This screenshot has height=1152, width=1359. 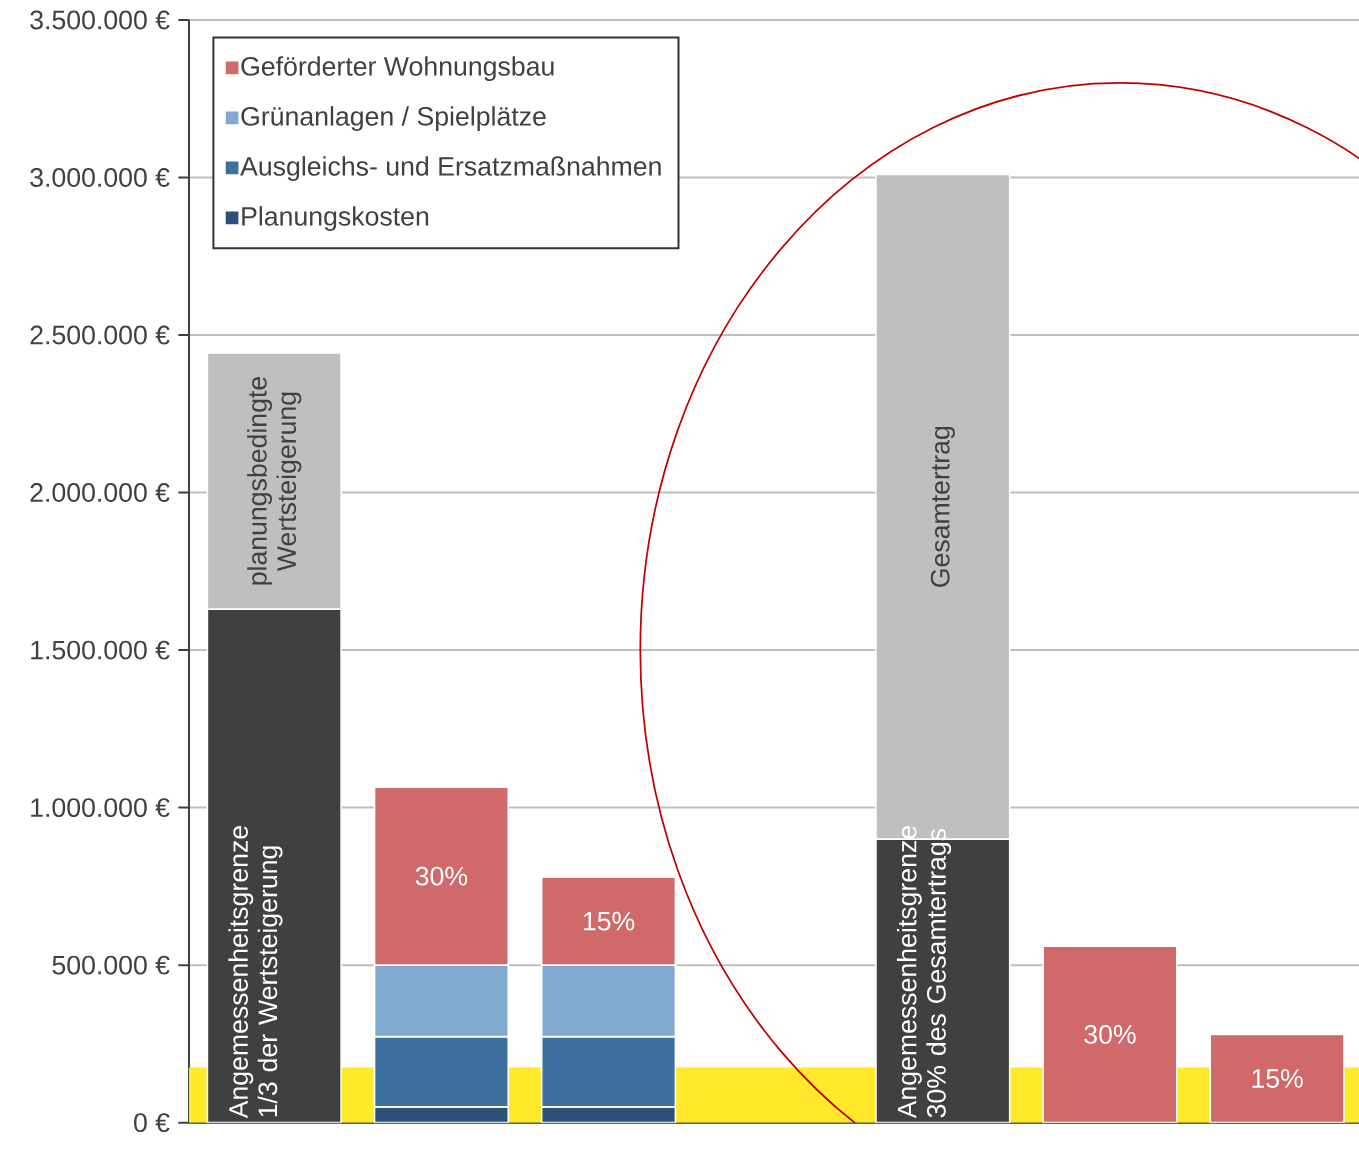 I want to click on y-tick-label: 3.500.000 €, so click(x=100, y=20).